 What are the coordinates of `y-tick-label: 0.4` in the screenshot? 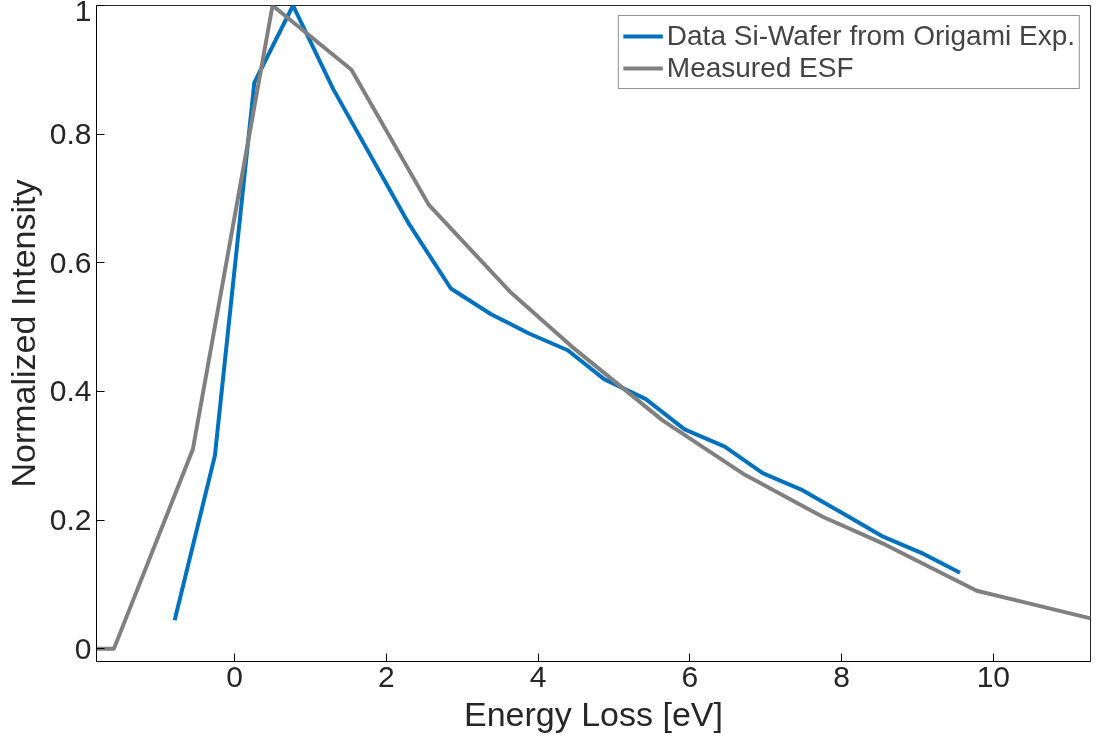 It's located at (70, 391).